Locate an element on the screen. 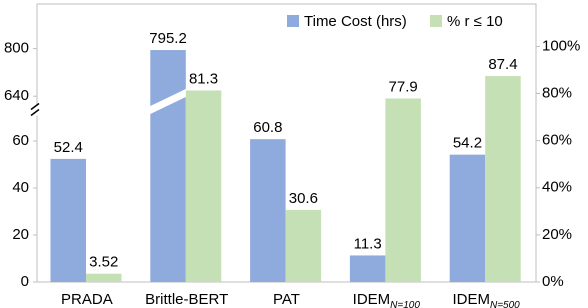 The height and width of the screenshot is (308, 588). y-tick-label: 20 is located at coordinates (20, 234).